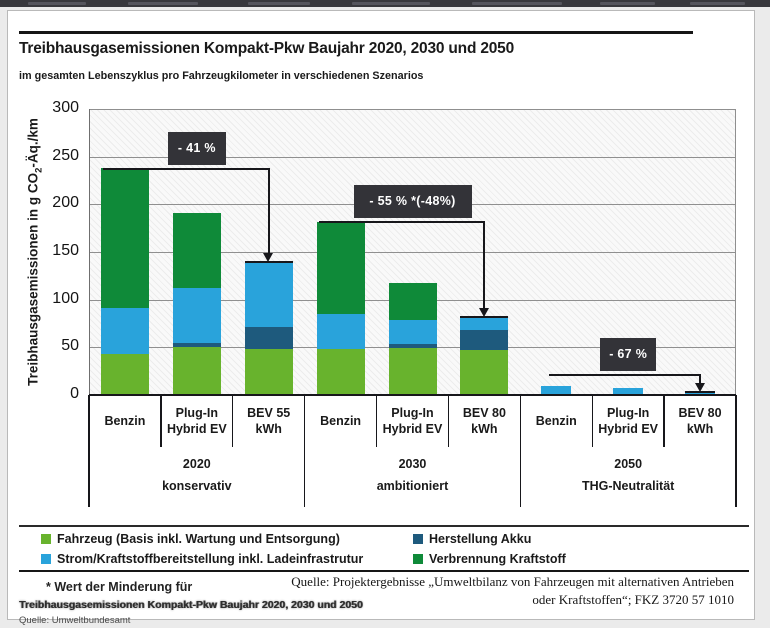 The image size is (770, 628). I want to click on bar-5-segment-fahrzeug, so click(484, 372).